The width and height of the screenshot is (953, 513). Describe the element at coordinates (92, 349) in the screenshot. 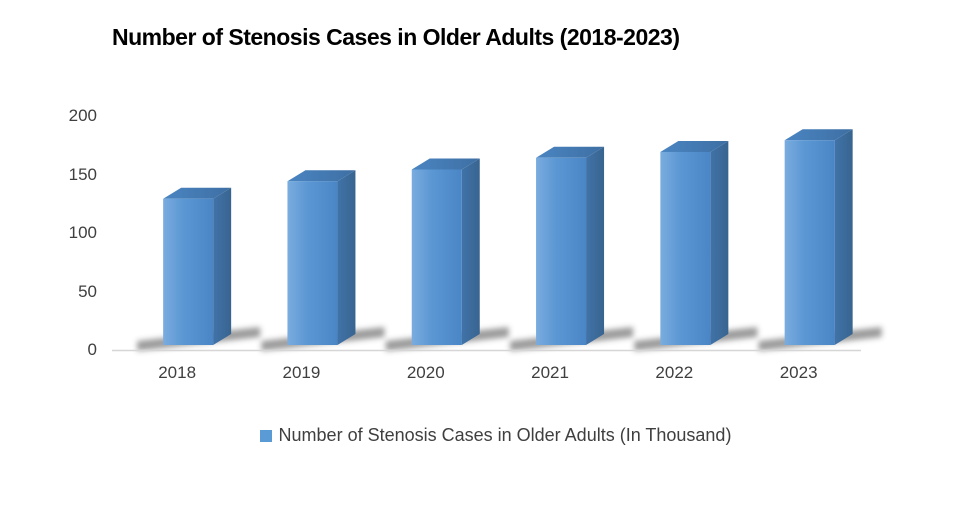

I see `y-axis-tick-label: 0` at that location.